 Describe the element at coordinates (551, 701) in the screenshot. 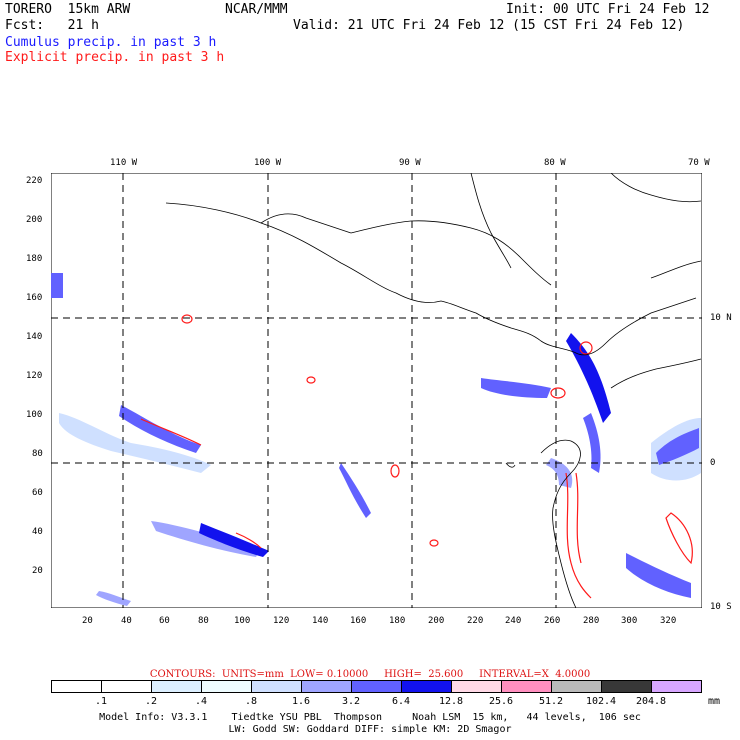

I see `legend-label: 51.2` at that location.